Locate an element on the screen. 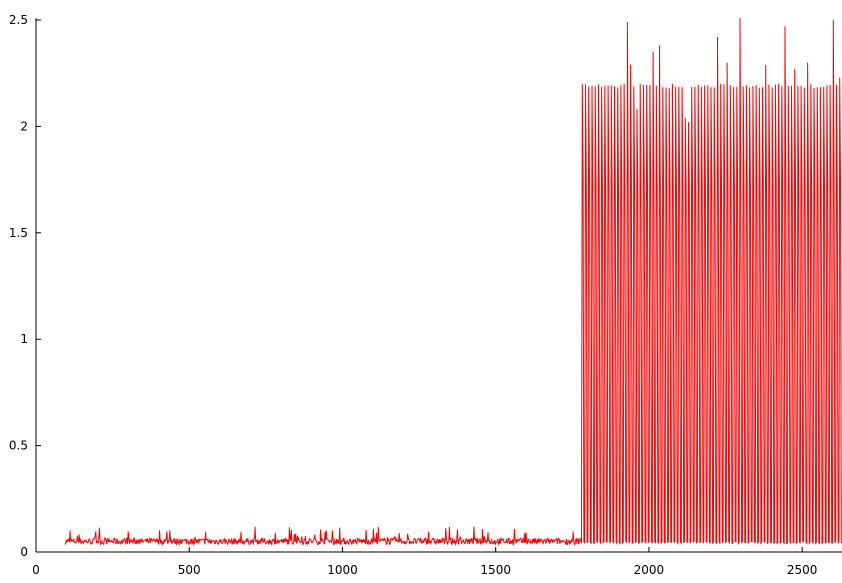 This screenshot has width=842, height=583. y-ticks: 0 0.5 1 1.5 2 2.5 is located at coordinates (25, 286).